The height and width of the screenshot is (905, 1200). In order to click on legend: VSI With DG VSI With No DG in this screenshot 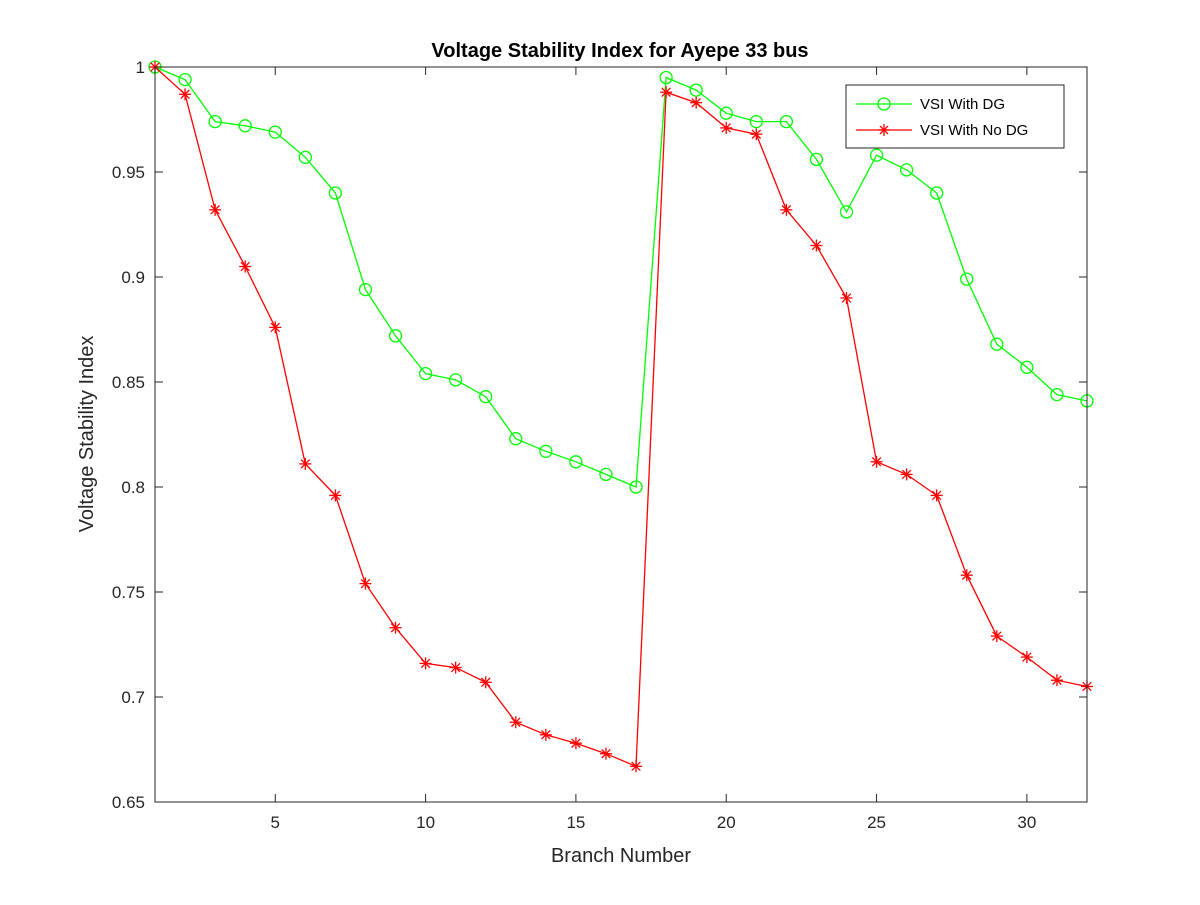, I will do `click(955, 116)`.